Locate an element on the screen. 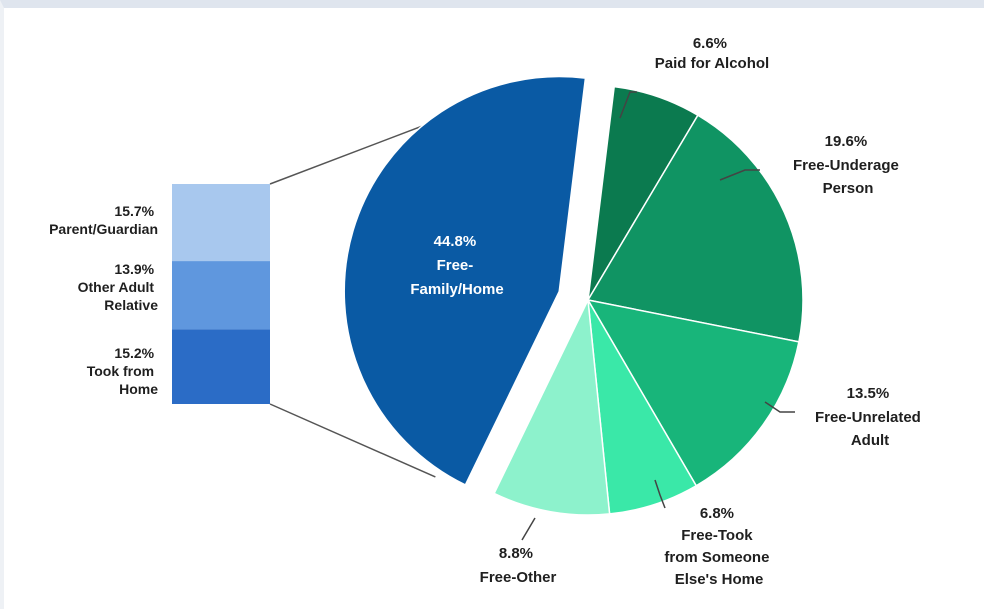  leader-line-paid-for-alcohol is located at coordinates (628, 105).